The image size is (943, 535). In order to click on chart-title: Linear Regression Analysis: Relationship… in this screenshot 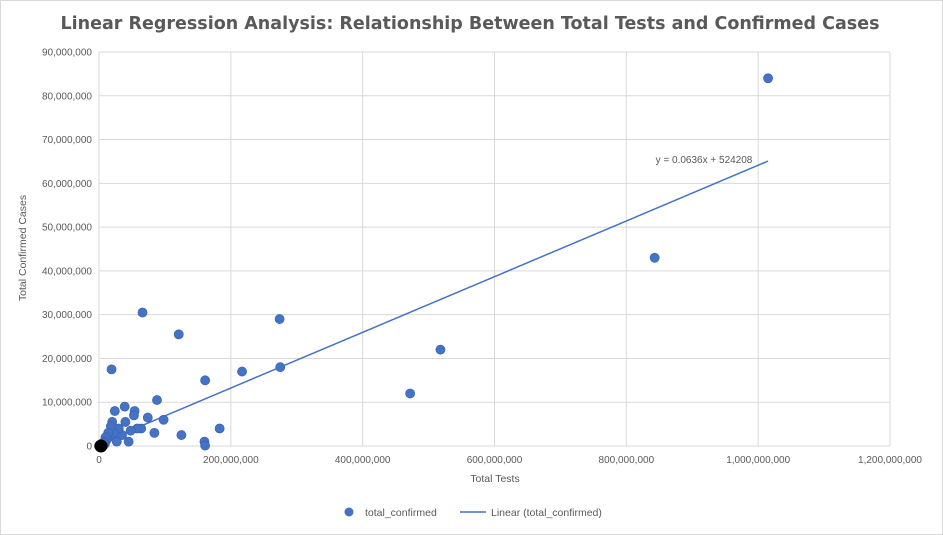, I will do `click(469, 24)`.